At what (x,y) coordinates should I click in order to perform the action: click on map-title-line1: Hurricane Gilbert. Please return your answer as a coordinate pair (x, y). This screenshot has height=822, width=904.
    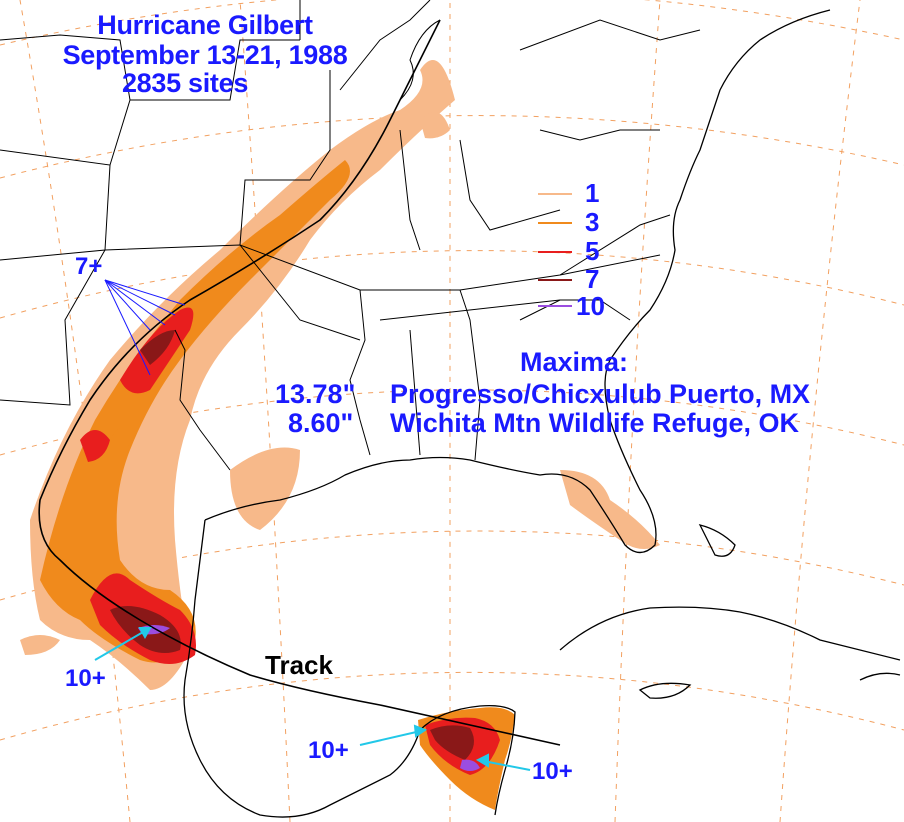
    Looking at the image, I should click on (205, 25).